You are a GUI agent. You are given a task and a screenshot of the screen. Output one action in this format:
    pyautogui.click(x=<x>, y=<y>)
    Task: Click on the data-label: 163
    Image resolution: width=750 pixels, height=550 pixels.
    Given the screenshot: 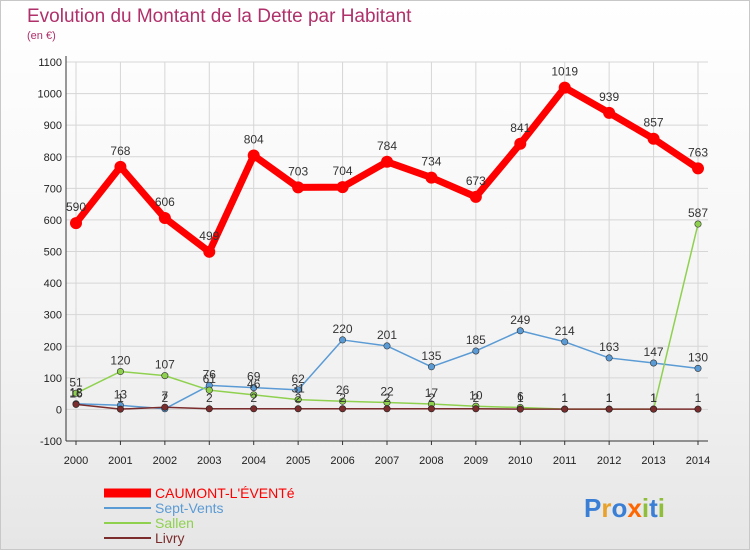 What is the action you would take?
    pyautogui.click(x=609, y=347)
    